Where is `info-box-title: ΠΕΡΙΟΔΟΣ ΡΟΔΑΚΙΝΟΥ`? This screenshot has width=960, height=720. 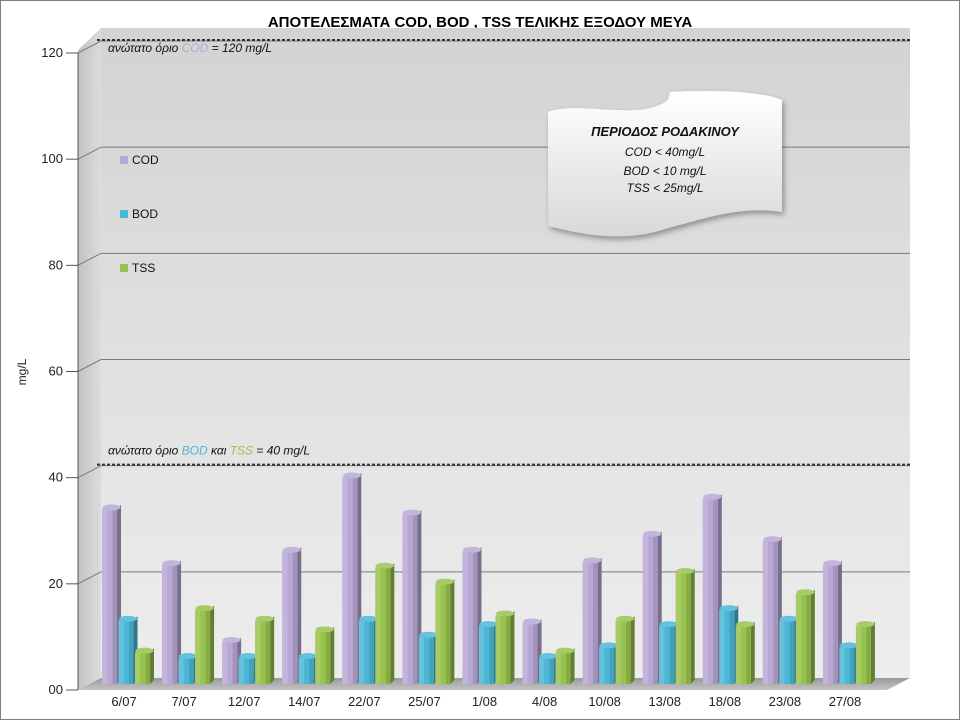 info-box-title: ΠΕΡΙΟΔΟΣ ΡΟΔΑΚΙΝΟΥ is located at coordinates (665, 131).